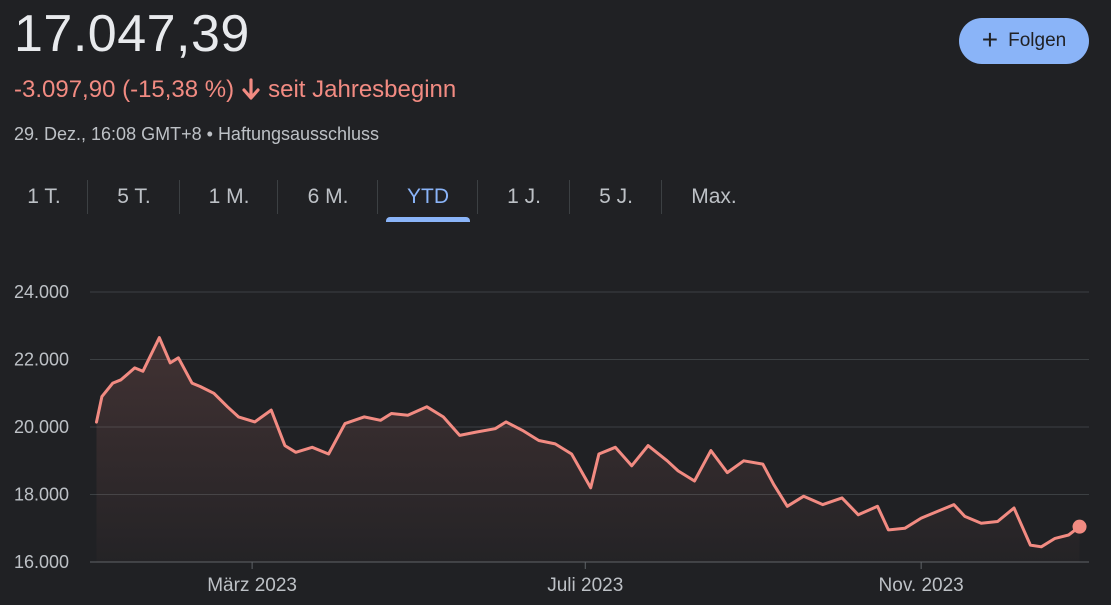  I want to click on range-tabs: 1 T. 5 T. 1 M. 6 M. YTD 1 J. 5 J. Max., so click(383, 200).